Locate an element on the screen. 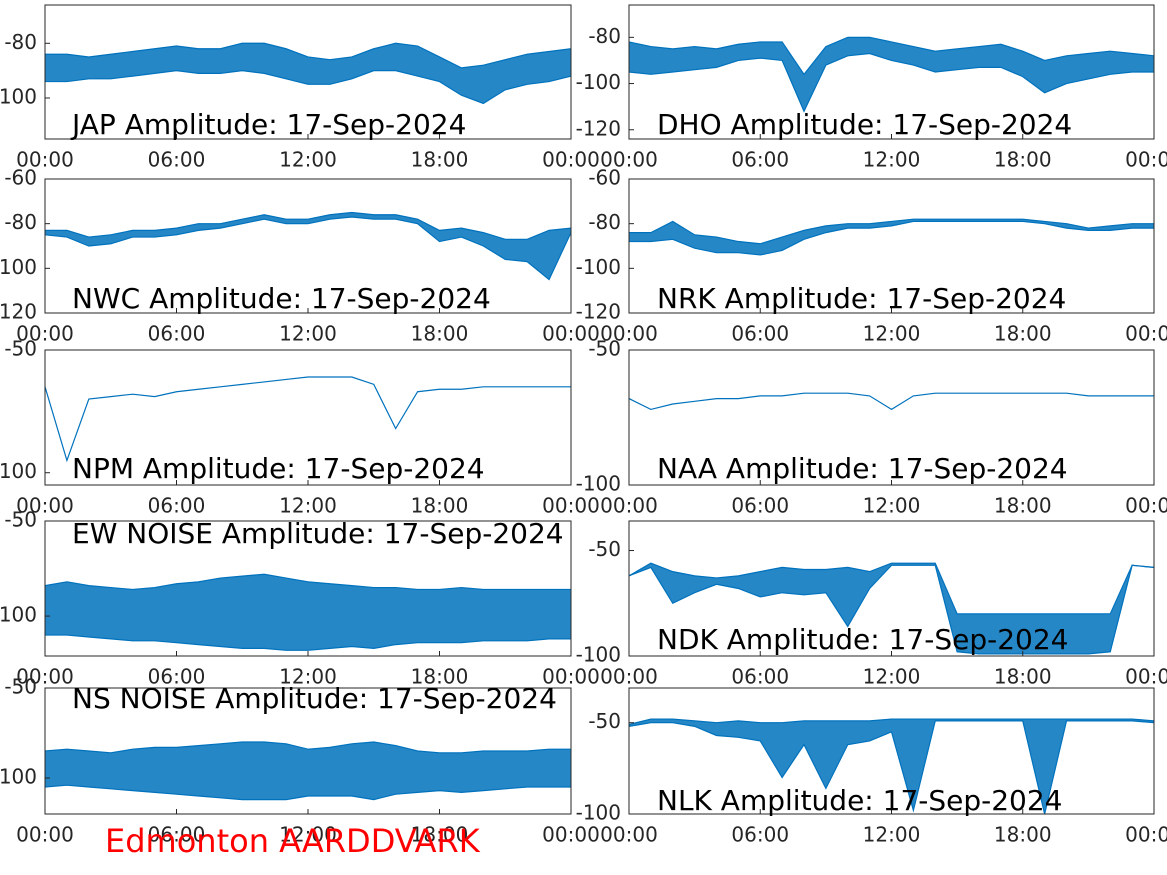  panel-title: JAP Amplitude: 17-Sep-2024 is located at coordinates (268, 124).